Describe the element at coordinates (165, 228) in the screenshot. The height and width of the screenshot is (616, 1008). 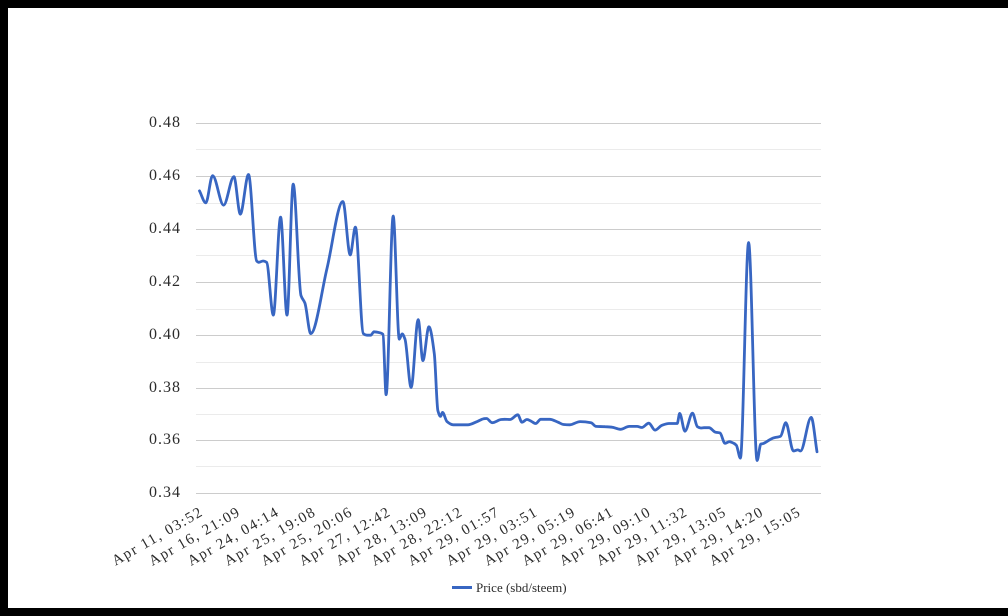
I see `svg-text: 0.44` at that location.